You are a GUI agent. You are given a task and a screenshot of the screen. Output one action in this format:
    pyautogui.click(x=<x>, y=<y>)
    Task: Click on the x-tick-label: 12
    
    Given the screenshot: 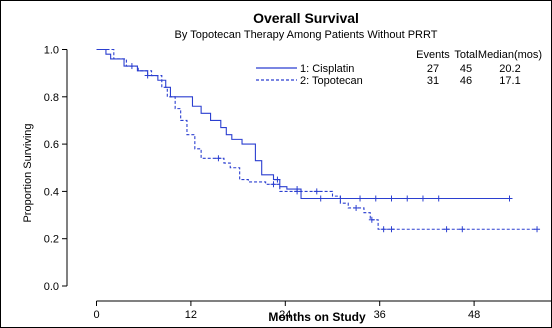 What is the action you would take?
    pyautogui.click(x=191, y=315)
    